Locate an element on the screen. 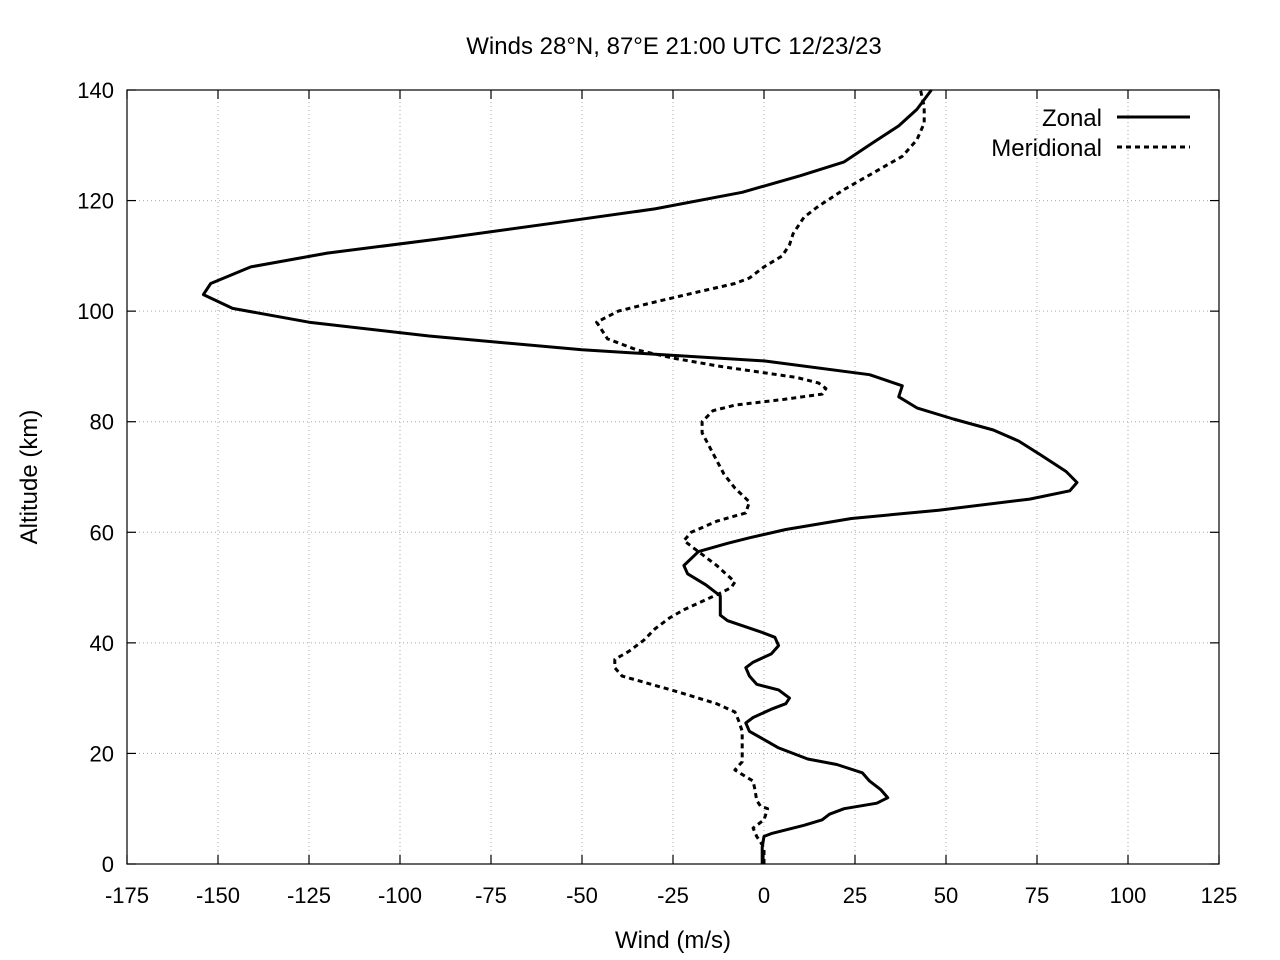 The width and height of the screenshot is (1280, 960). legend-label-zonal: Zonal is located at coordinates (1072, 118).